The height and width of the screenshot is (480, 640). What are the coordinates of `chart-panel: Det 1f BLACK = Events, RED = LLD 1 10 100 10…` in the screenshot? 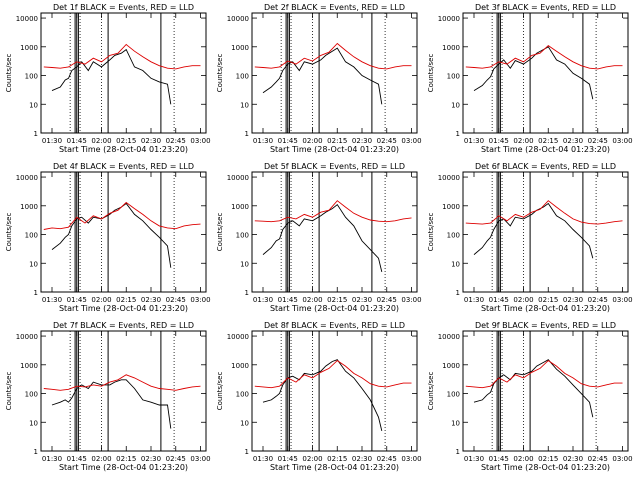 It's located at (108, 78).